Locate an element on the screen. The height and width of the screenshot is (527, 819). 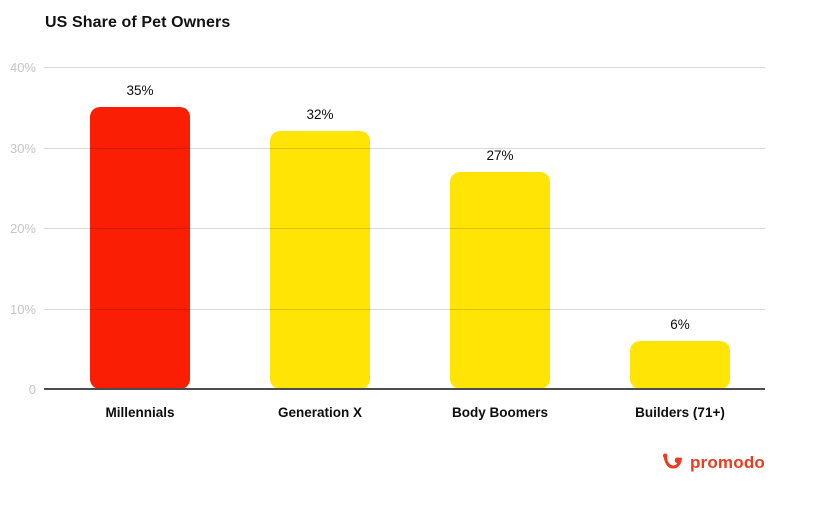
category-label: Generation X is located at coordinates (320, 412).